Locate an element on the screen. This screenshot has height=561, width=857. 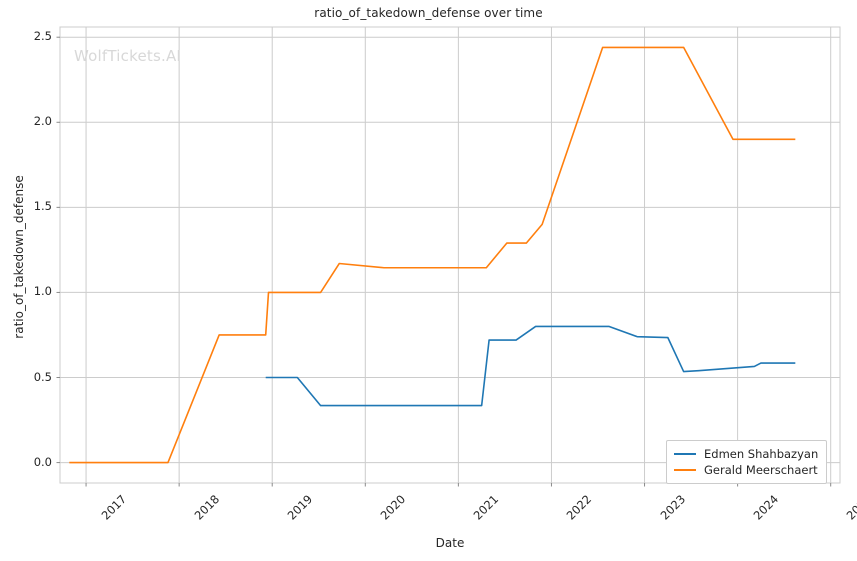
legend-item: Edmen Shahbazyan is located at coordinates (746, 454).